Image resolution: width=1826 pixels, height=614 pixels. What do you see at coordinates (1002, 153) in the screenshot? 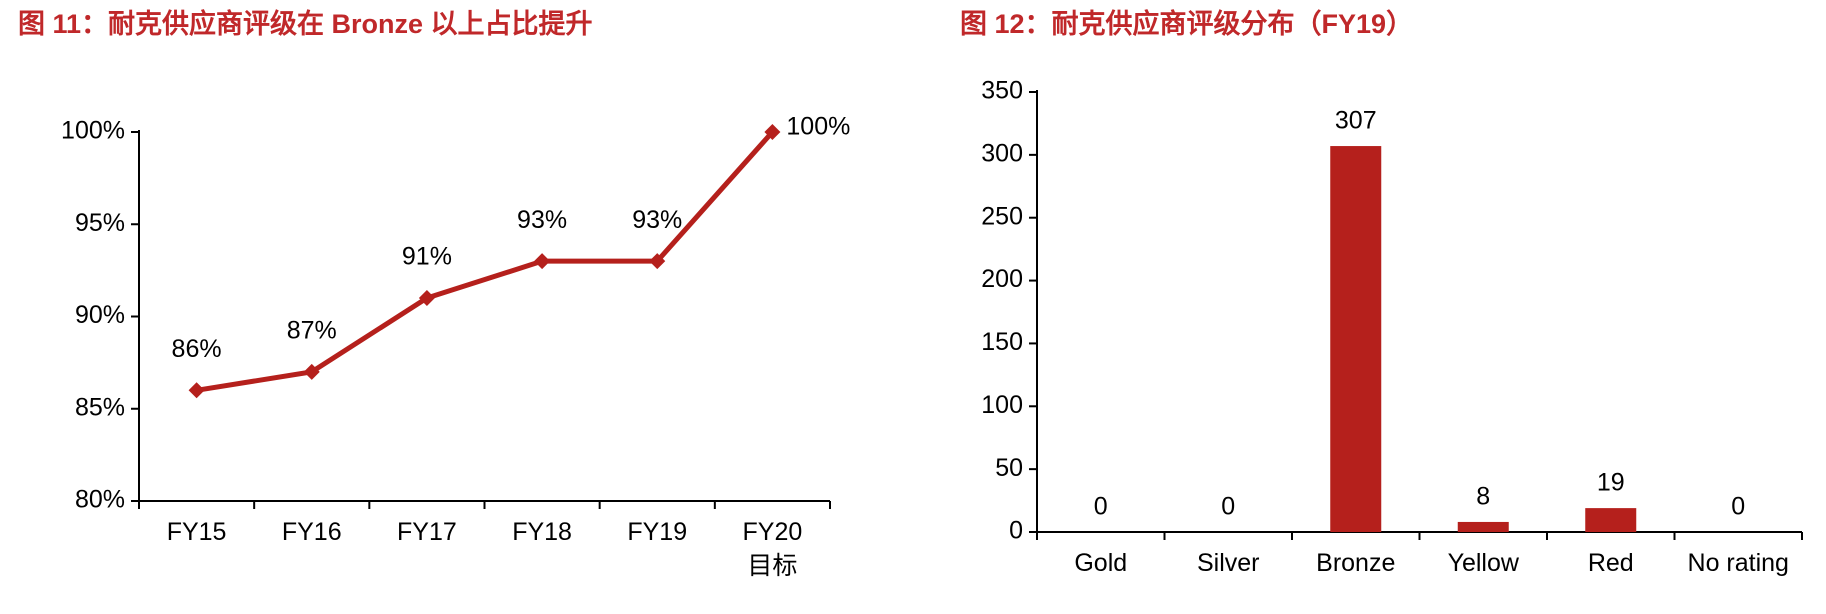
I see `y-tick-label: 300` at bounding box center [1002, 153].